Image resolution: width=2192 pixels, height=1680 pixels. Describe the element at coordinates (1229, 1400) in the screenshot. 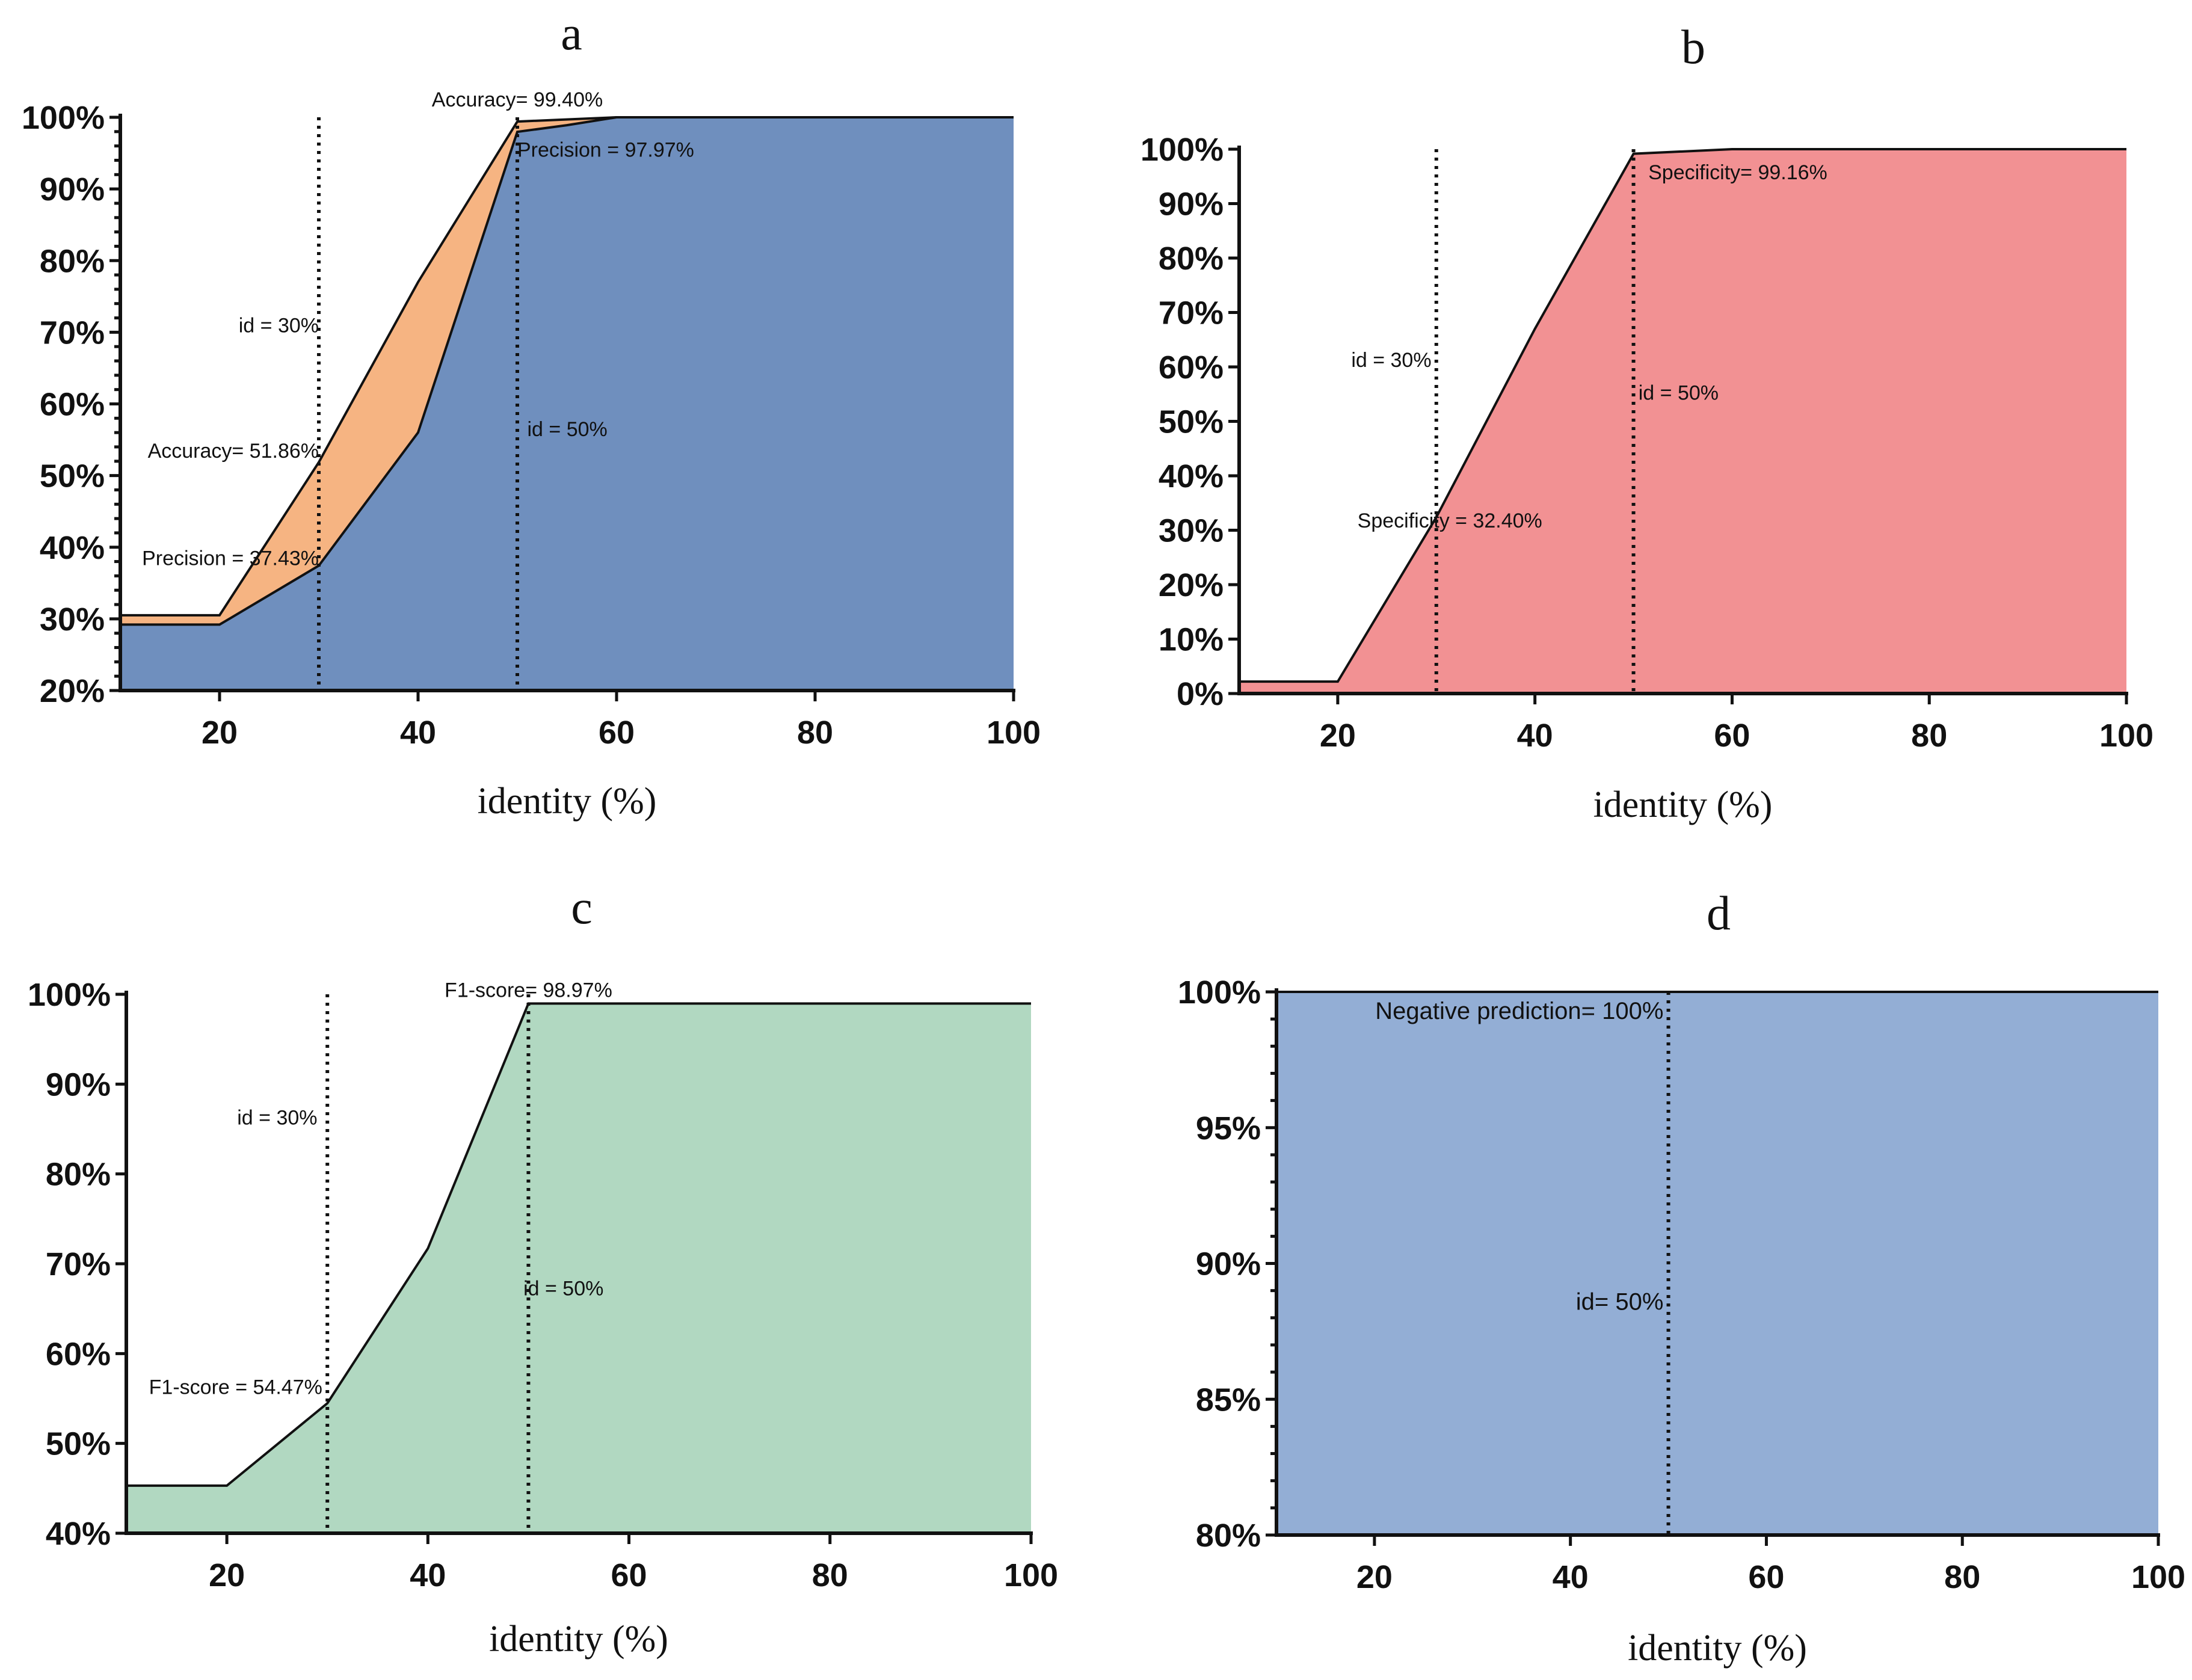

I see `y-tick-label: 85%` at that location.